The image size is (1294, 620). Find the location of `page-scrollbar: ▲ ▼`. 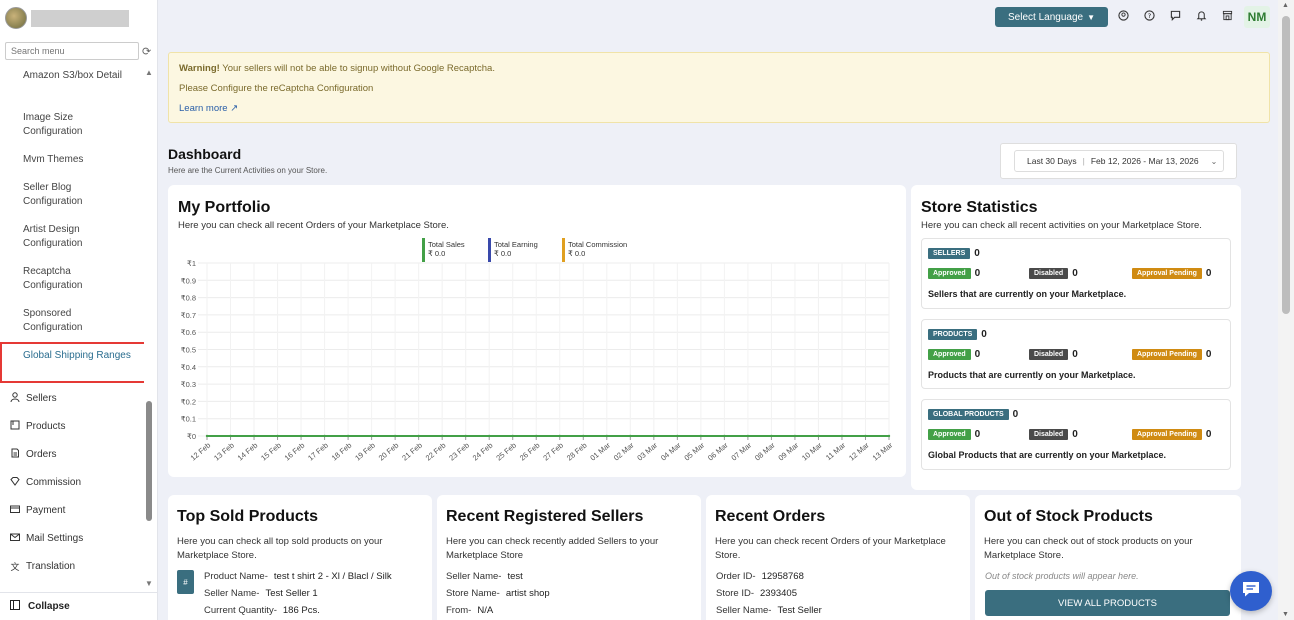

page-scrollbar: ▲ ▼ is located at coordinates (1286, 310).